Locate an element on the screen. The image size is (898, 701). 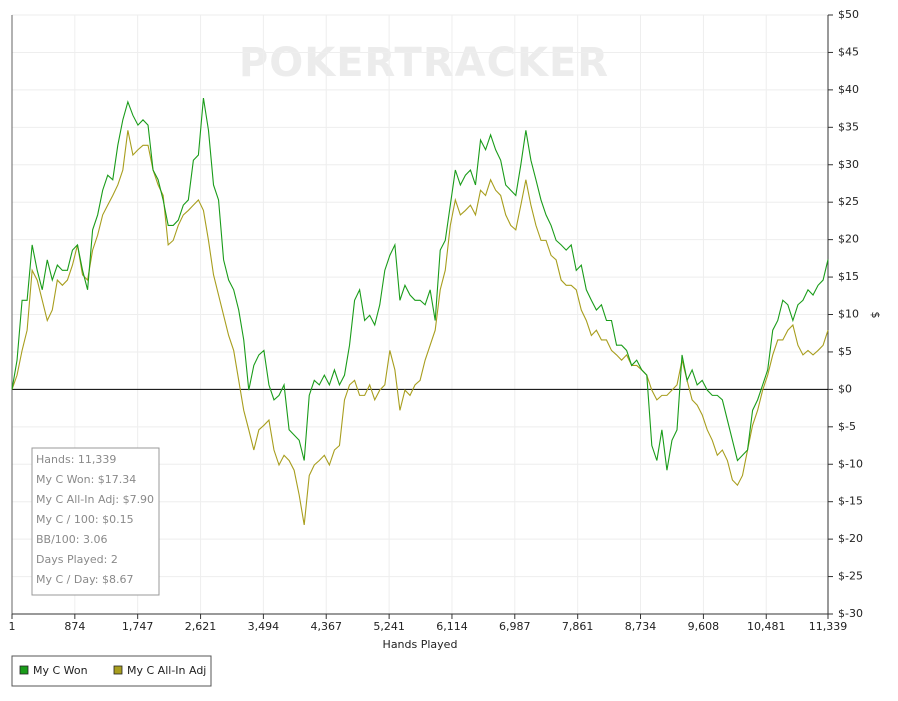
y-tick-label: $50 is located at coordinates (848, 14).